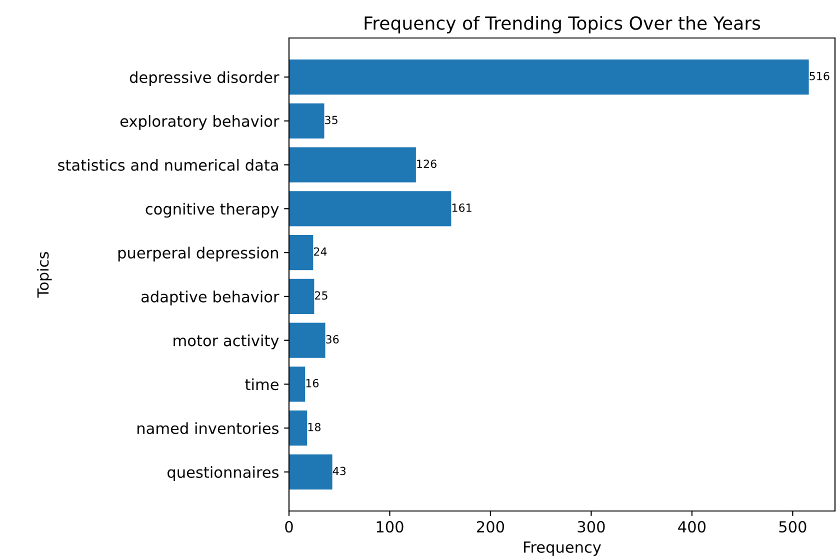 Image resolution: width=837 pixels, height=557 pixels. I want to click on y-tick-label: time, so click(261, 384).